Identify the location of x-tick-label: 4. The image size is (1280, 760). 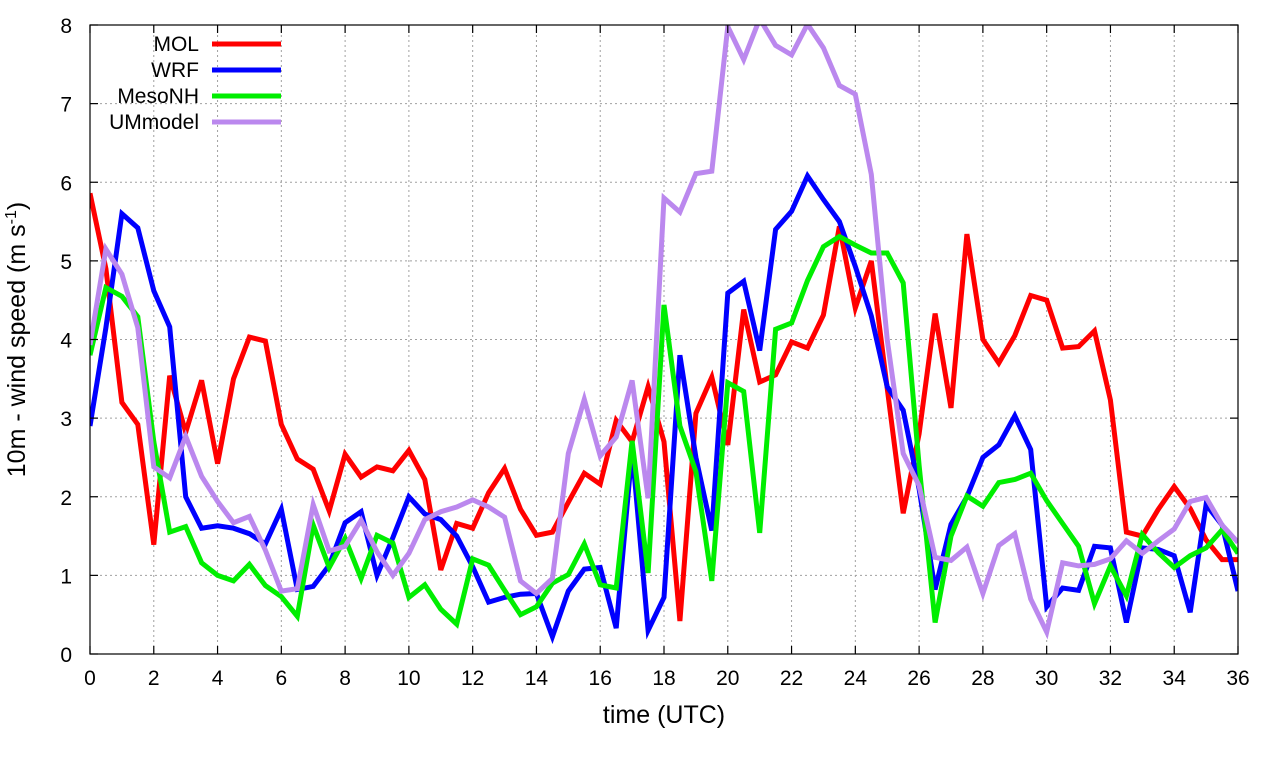
(218, 678).